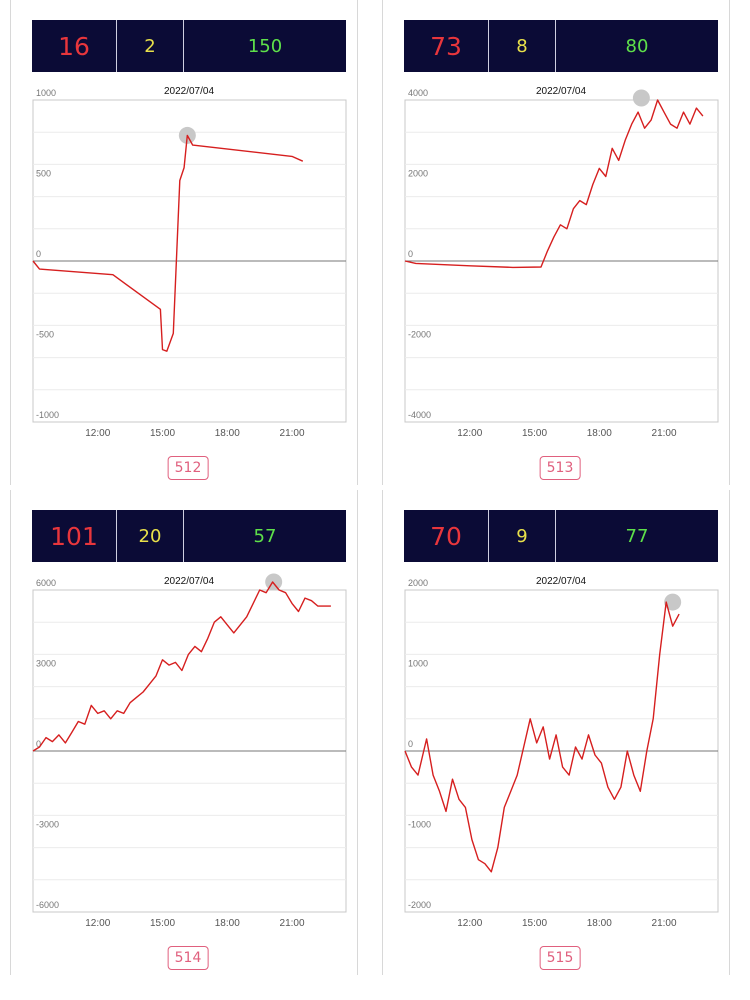  What do you see at coordinates (419, 415) in the screenshot?
I see `y-tick-label: -4000` at bounding box center [419, 415].